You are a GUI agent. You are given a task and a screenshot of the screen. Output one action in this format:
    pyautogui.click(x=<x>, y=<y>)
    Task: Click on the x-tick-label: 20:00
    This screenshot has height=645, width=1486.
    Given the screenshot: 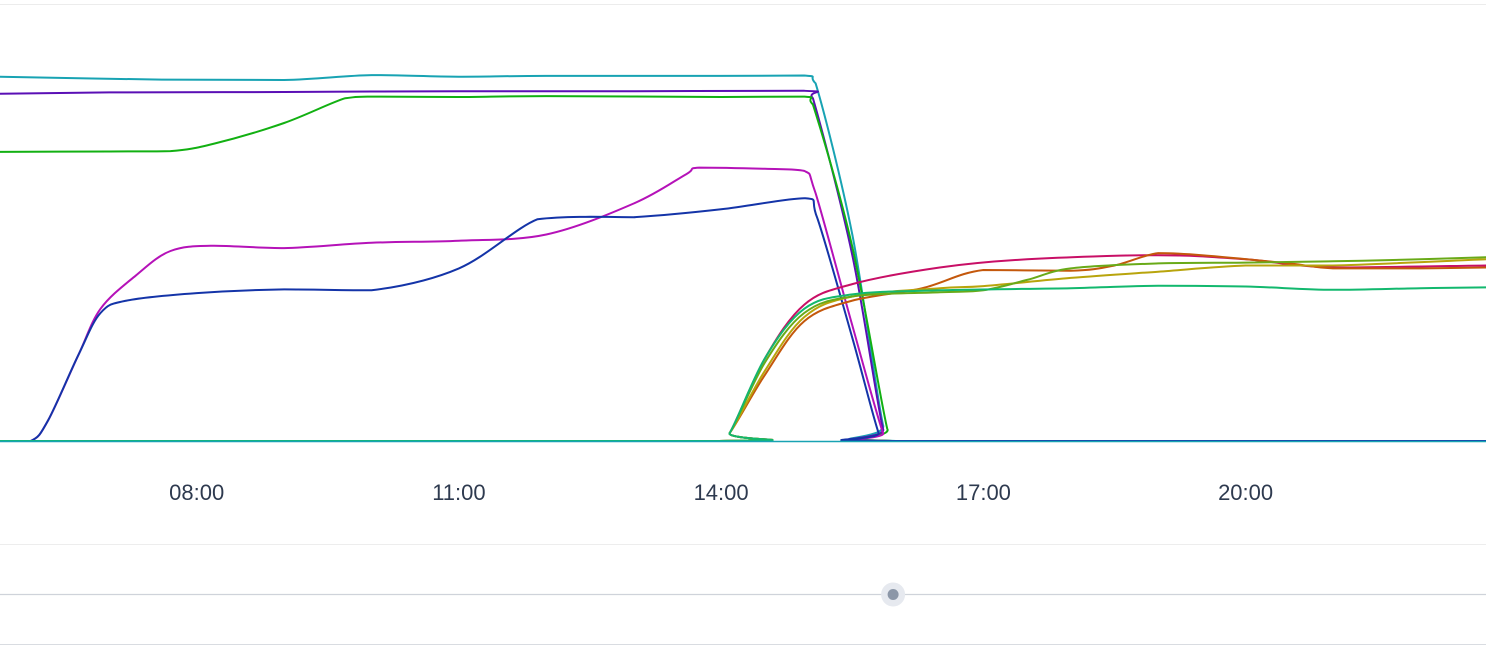 What is the action you would take?
    pyautogui.click(x=1245, y=492)
    